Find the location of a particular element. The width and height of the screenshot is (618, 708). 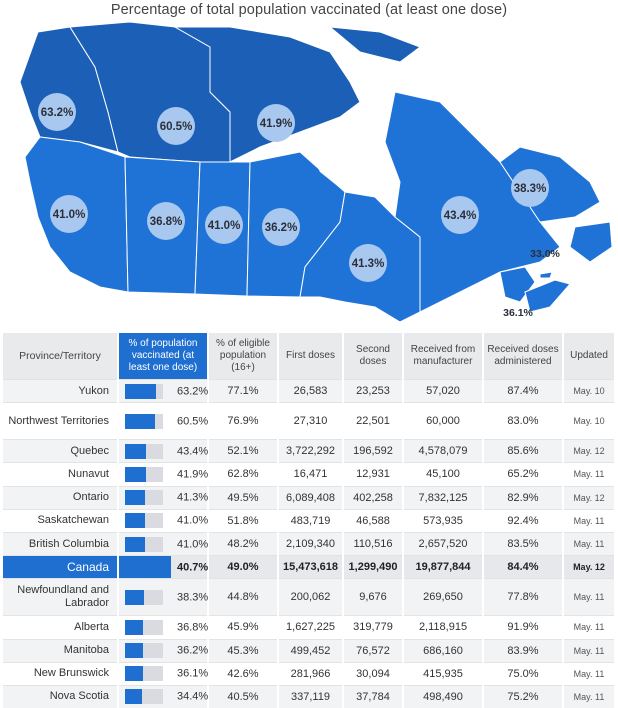

label-new-brunswick: 36.1% is located at coordinates (518, 313).